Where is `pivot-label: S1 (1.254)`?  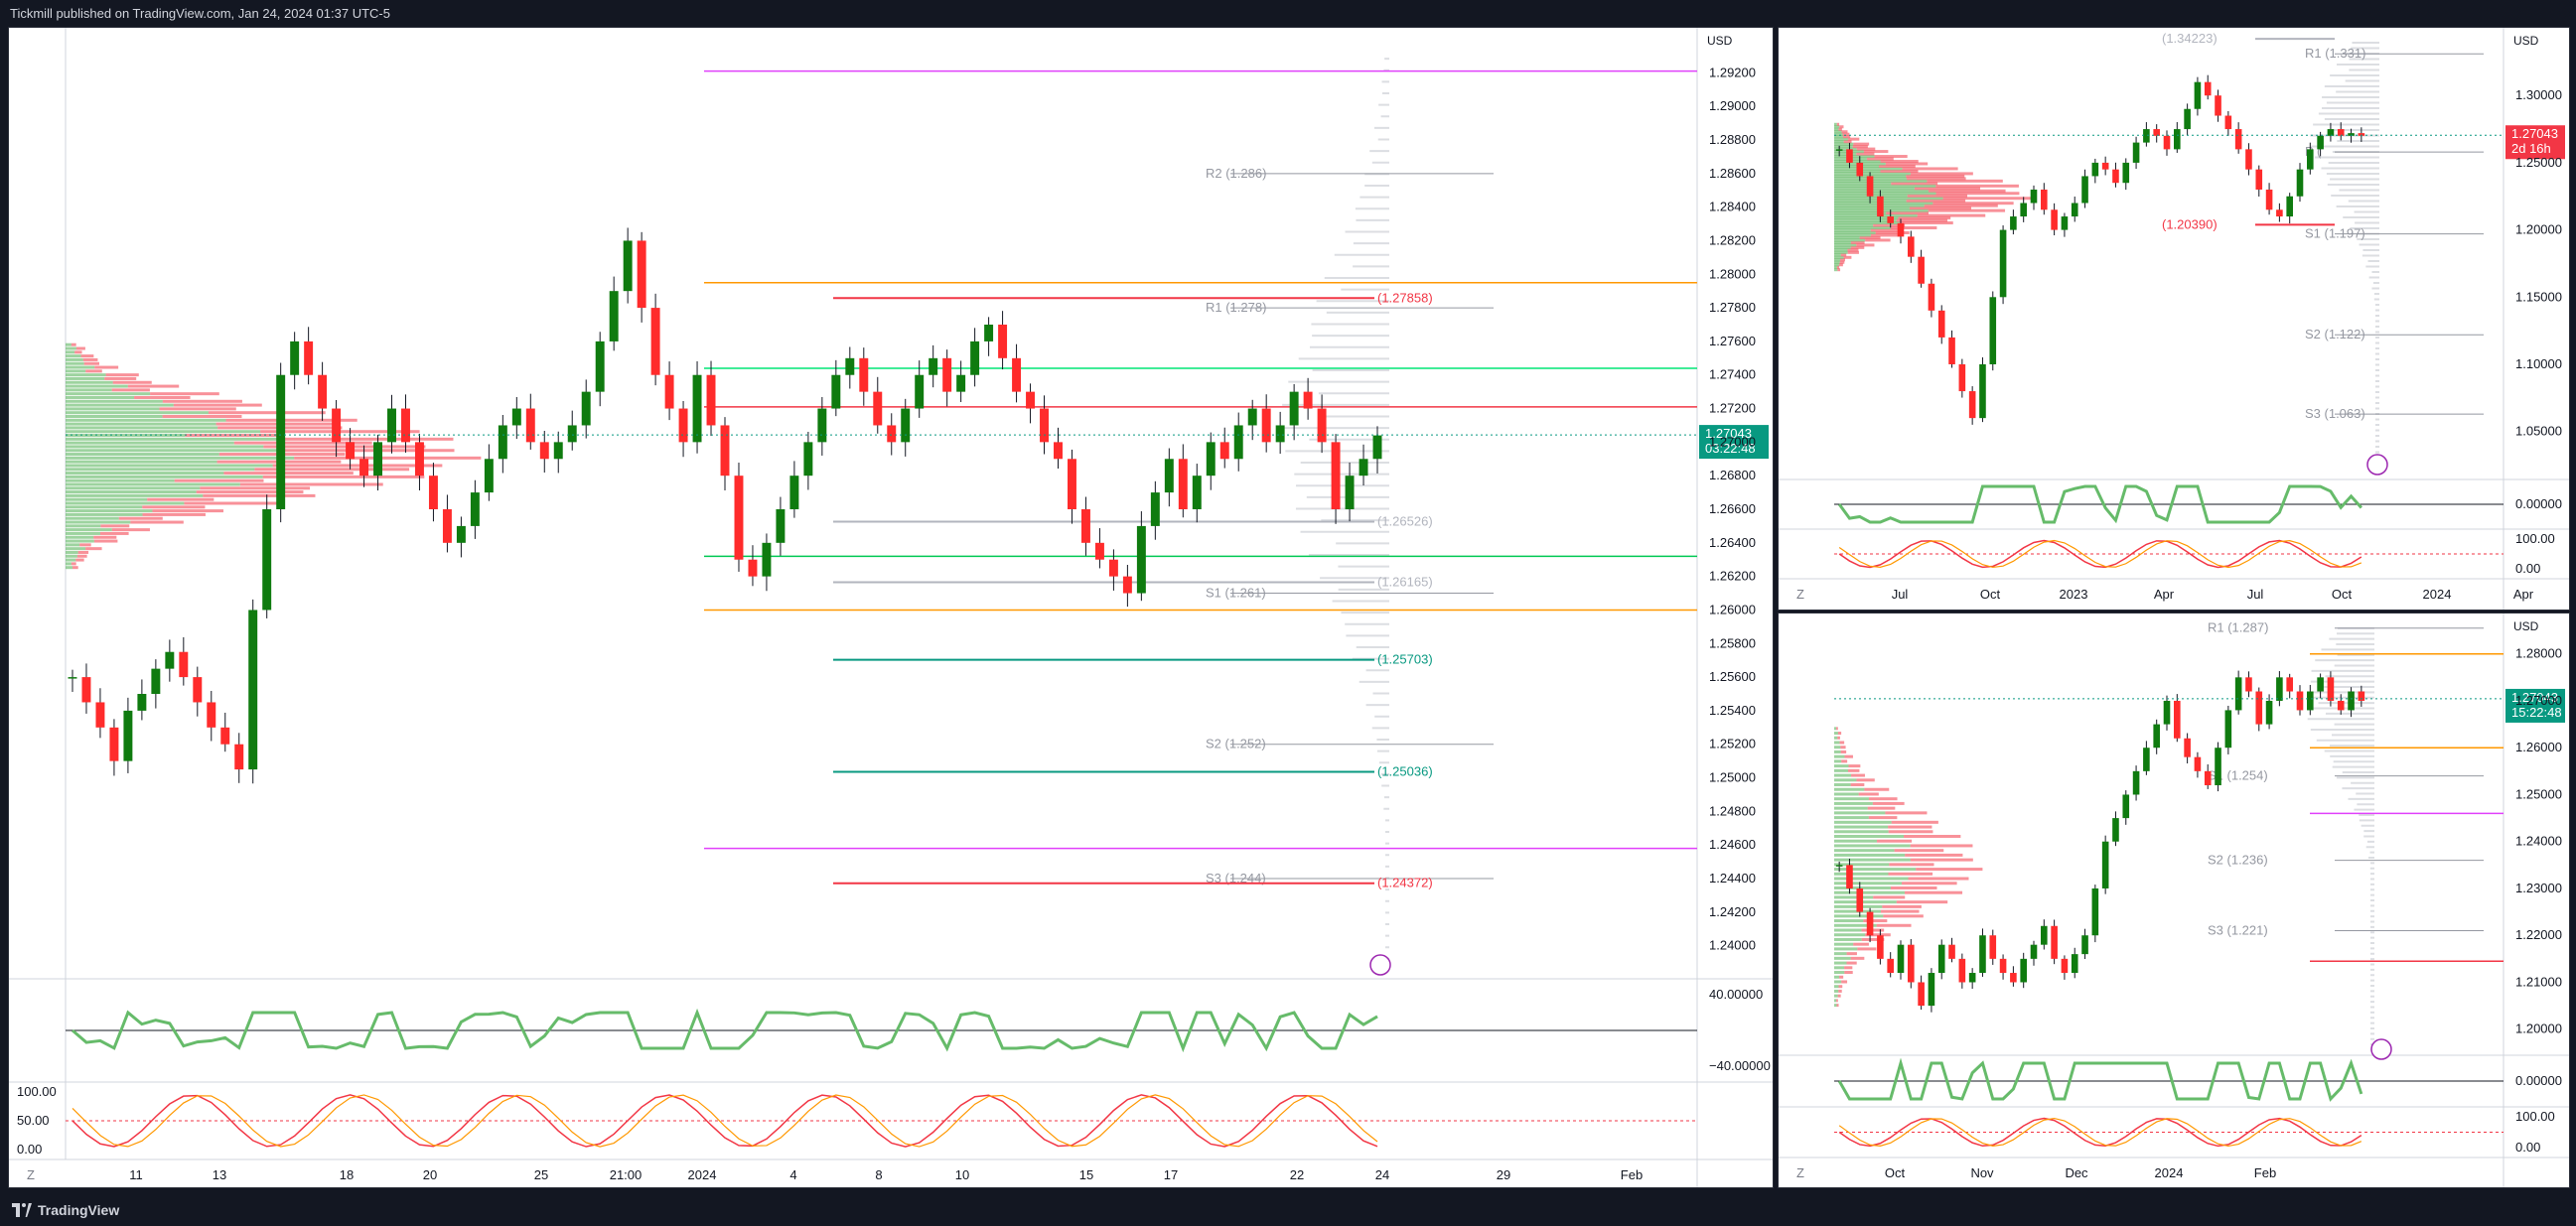 pivot-label: S1 (1.254) is located at coordinates (2238, 775).